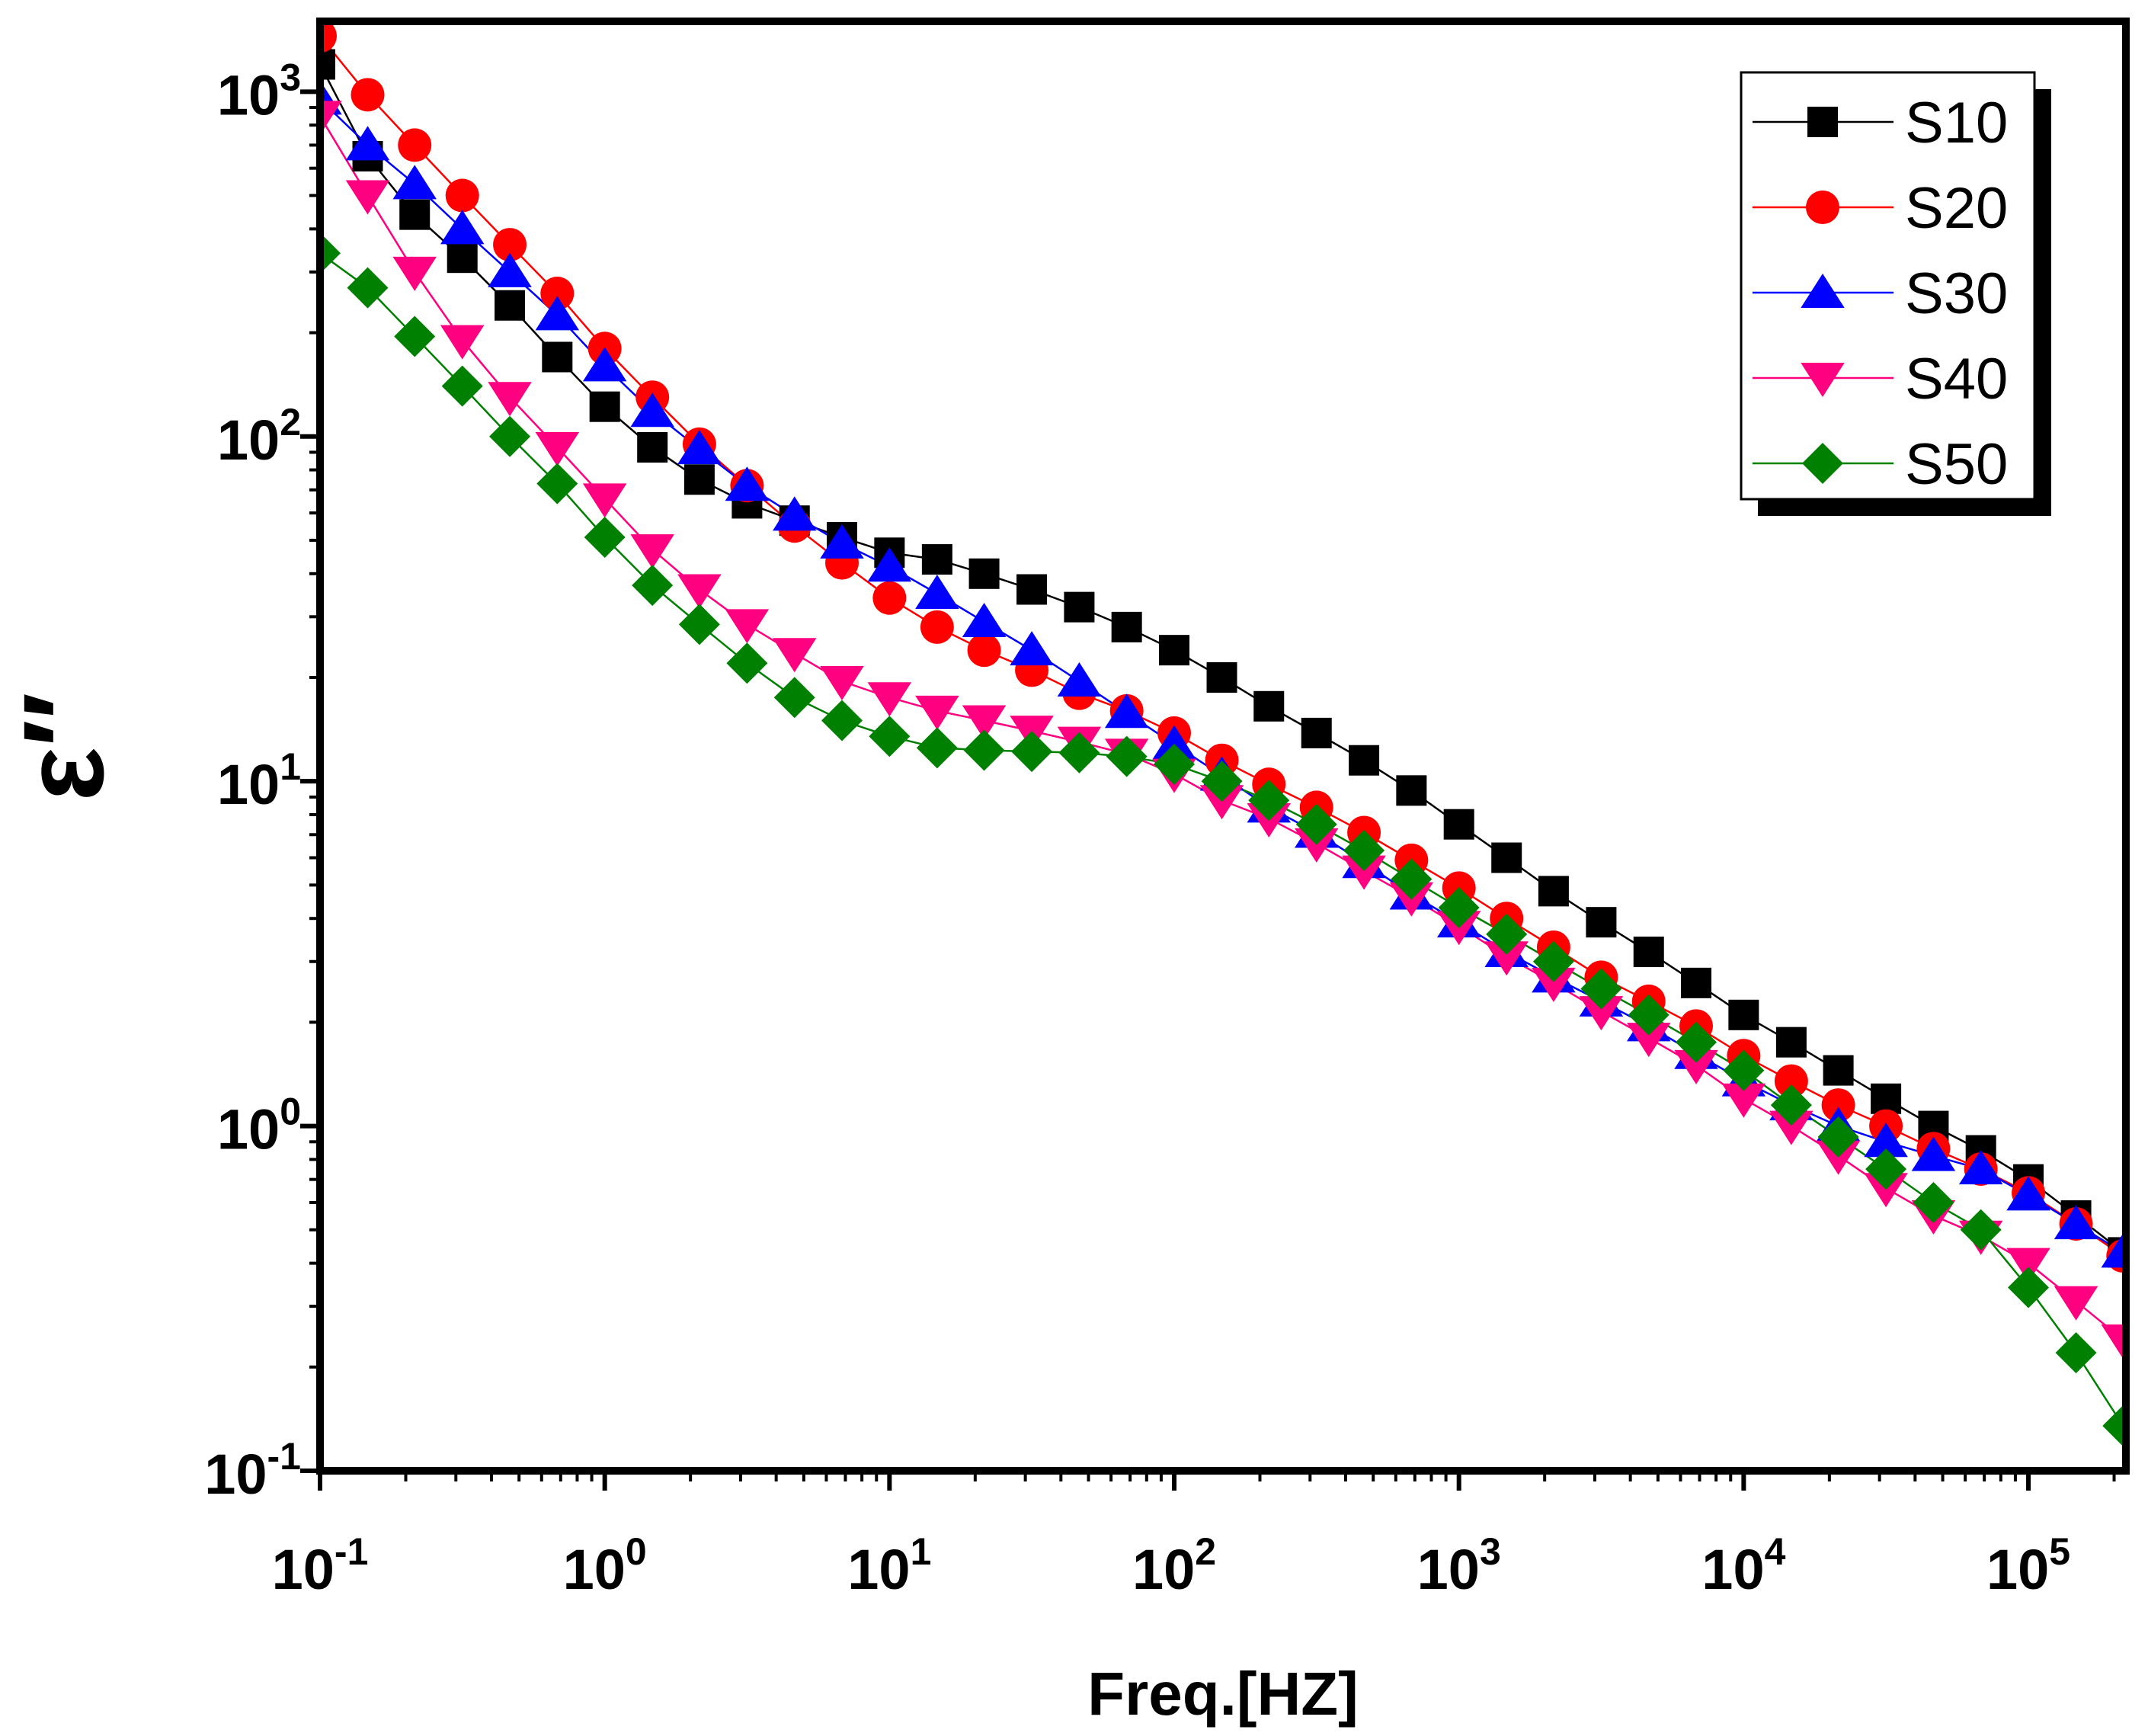 This screenshot has width=2148, height=1736. Describe the element at coordinates (605, 1566) in the screenshot. I see `x-tick-label: 10⁰` at that location.